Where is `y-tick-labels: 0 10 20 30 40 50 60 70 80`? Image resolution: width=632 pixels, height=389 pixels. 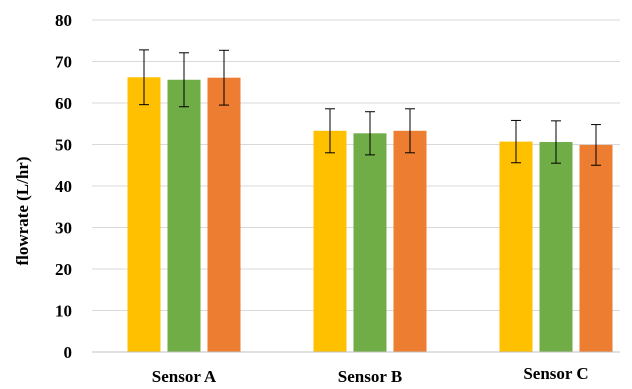
y-tick-labels: 0 10 20 30 40 50 60 70 80 is located at coordinates (63, 186).